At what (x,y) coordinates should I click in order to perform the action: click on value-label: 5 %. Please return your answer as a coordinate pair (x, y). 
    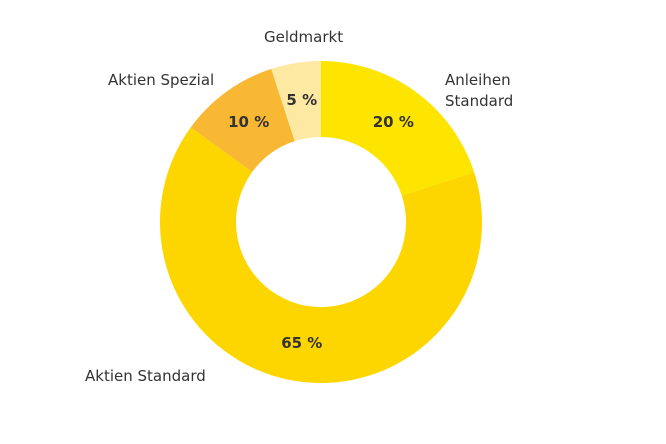
    Looking at the image, I should click on (301, 100).